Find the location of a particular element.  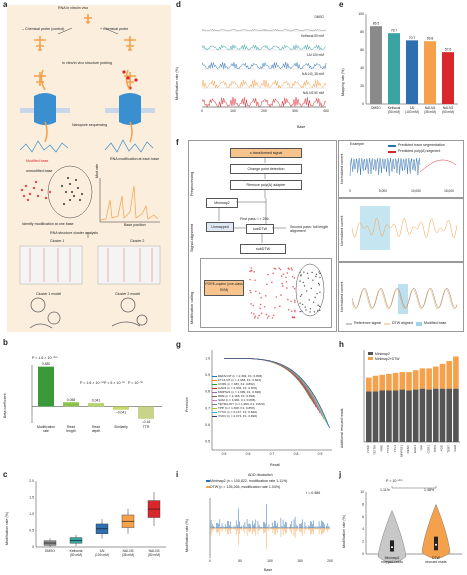

d-track-line is located at coordinates (264, 47).